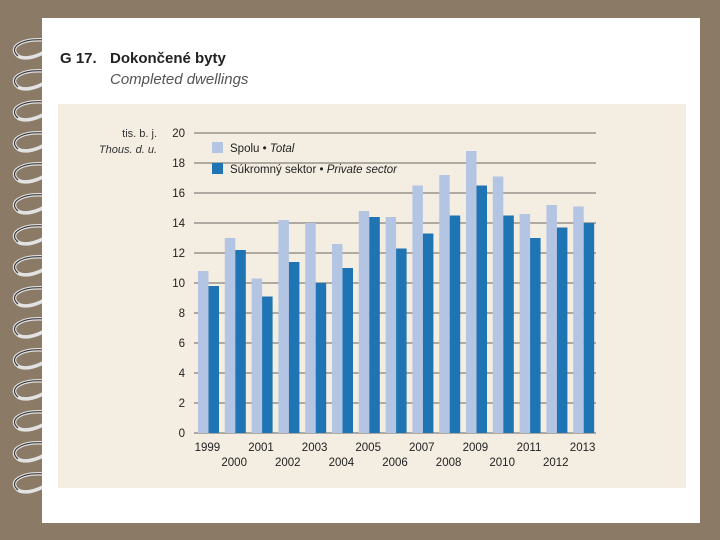 This screenshot has height=540, width=720. What do you see at coordinates (178, 224) in the screenshot?
I see `y-tick-label: 14` at bounding box center [178, 224].